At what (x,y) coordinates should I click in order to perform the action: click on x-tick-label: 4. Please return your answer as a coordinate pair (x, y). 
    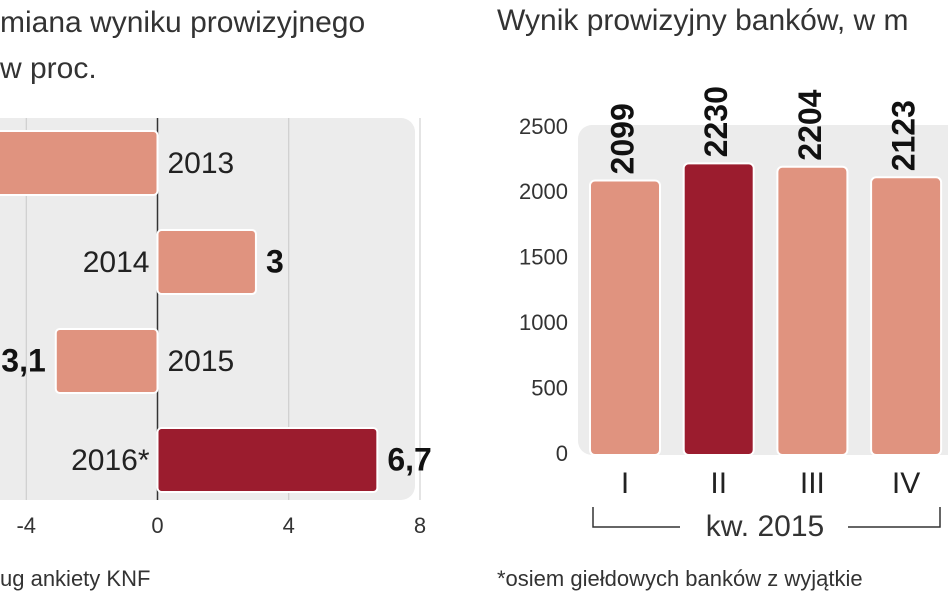
    Looking at the image, I should click on (289, 525).